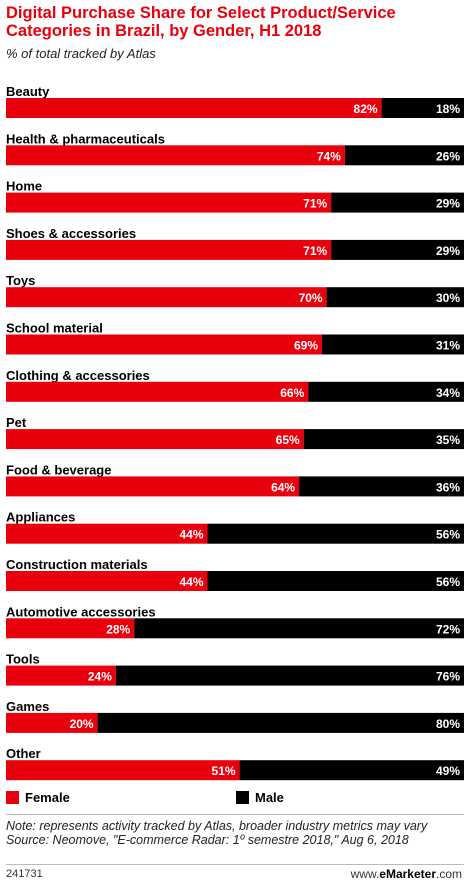 The width and height of the screenshot is (470, 886). Describe the element at coordinates (40, 517) in the screenshot. I see `category-label: Appliances` at that location.